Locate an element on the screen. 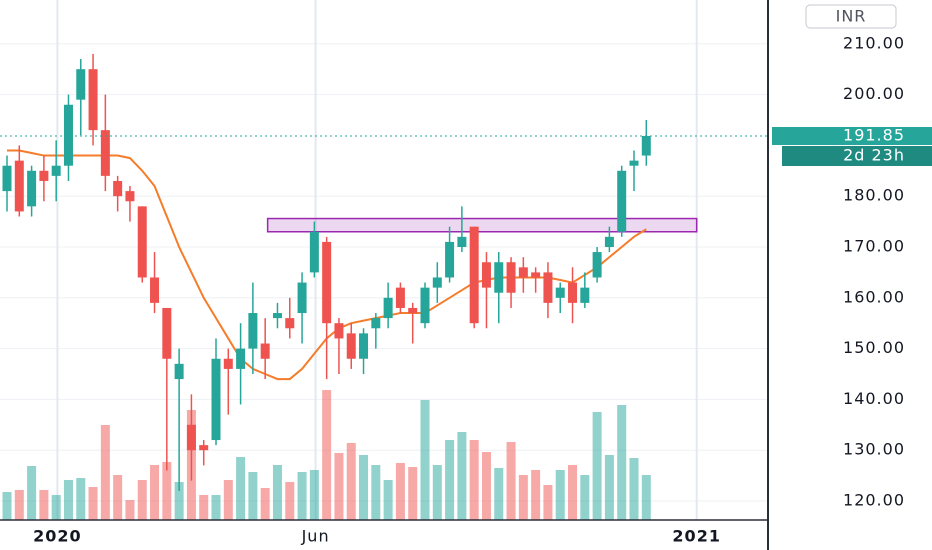 This screenshot has width=932, height=550. price-label-bg is located at coordinates (852, 135).